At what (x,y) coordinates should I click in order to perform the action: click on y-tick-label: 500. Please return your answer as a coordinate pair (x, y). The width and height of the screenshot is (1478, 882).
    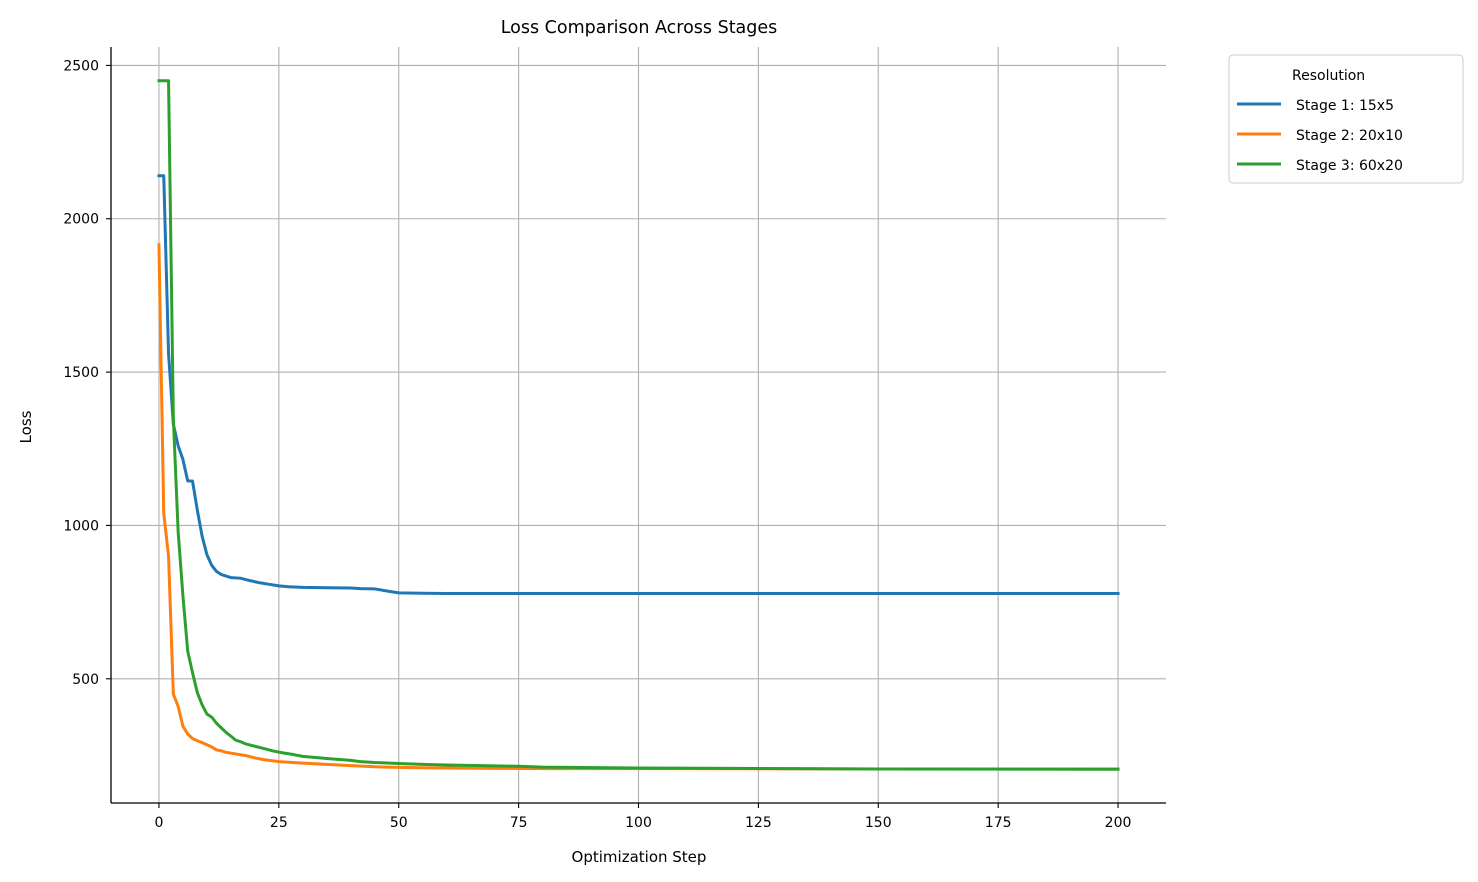
    Looking at the image, I should click on (85, 680).